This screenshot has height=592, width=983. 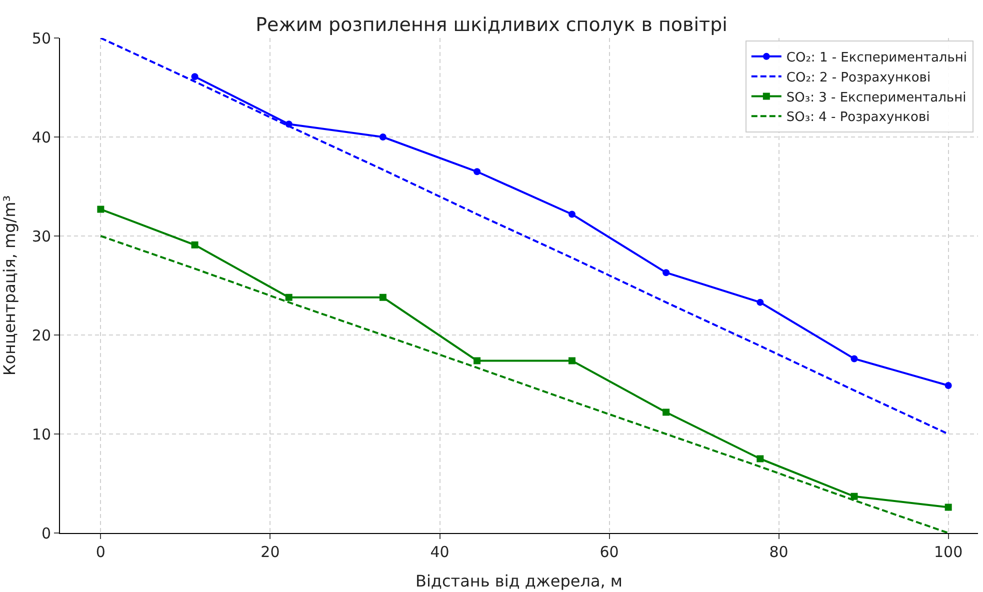 I want to click on x-tick-label: 20, so click(x=270, y=552).